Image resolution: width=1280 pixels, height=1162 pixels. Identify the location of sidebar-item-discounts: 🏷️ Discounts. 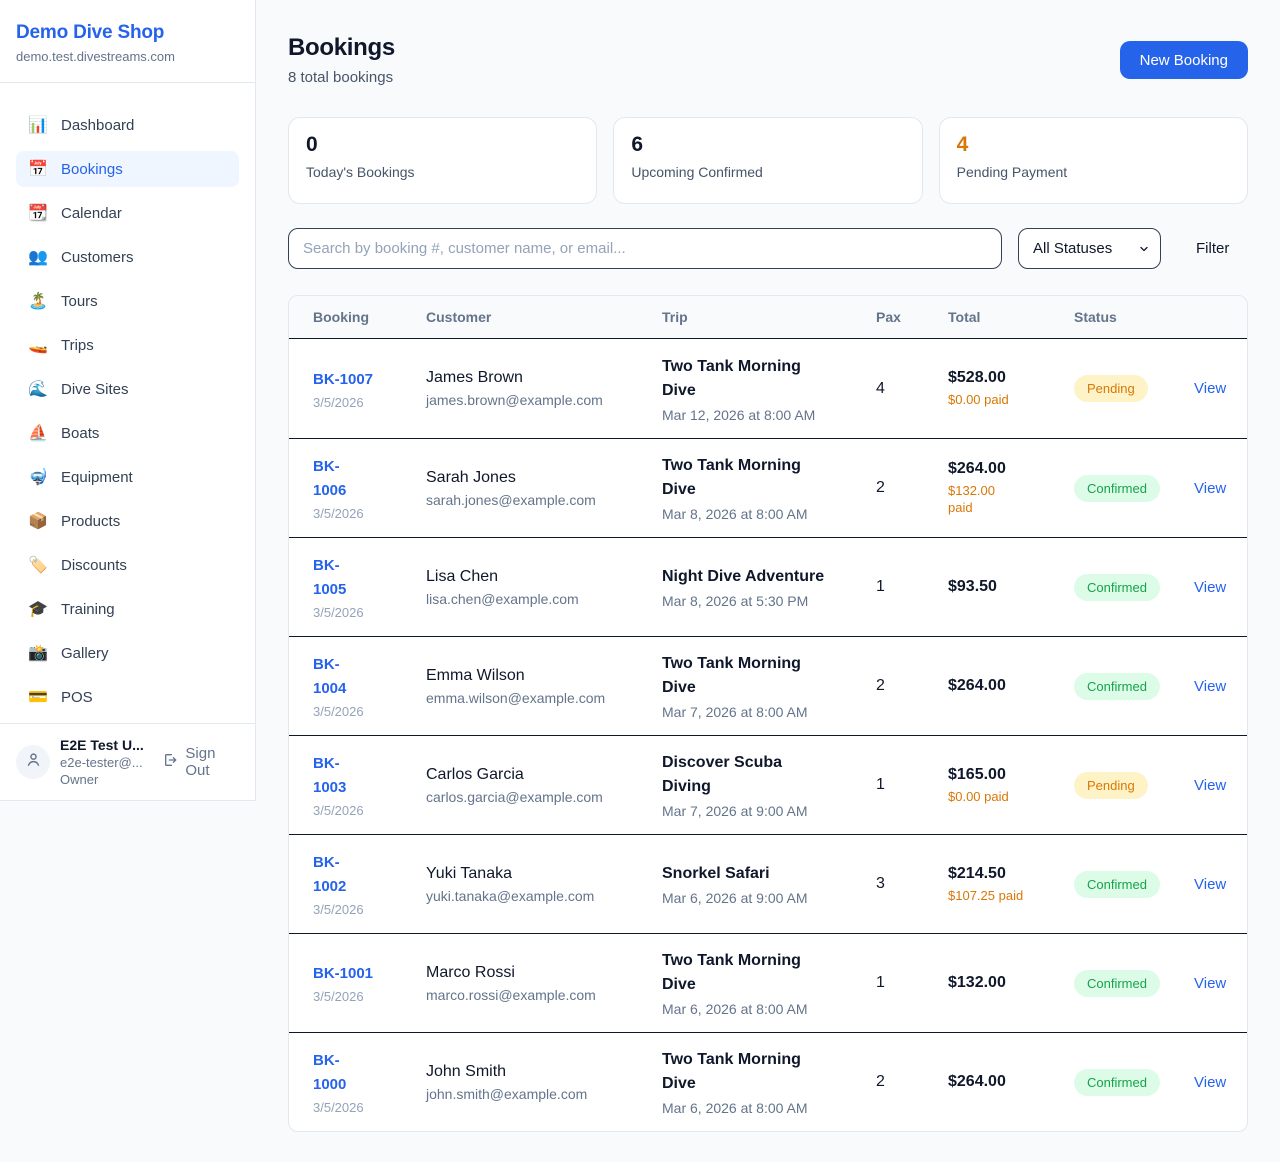
(127, 565).